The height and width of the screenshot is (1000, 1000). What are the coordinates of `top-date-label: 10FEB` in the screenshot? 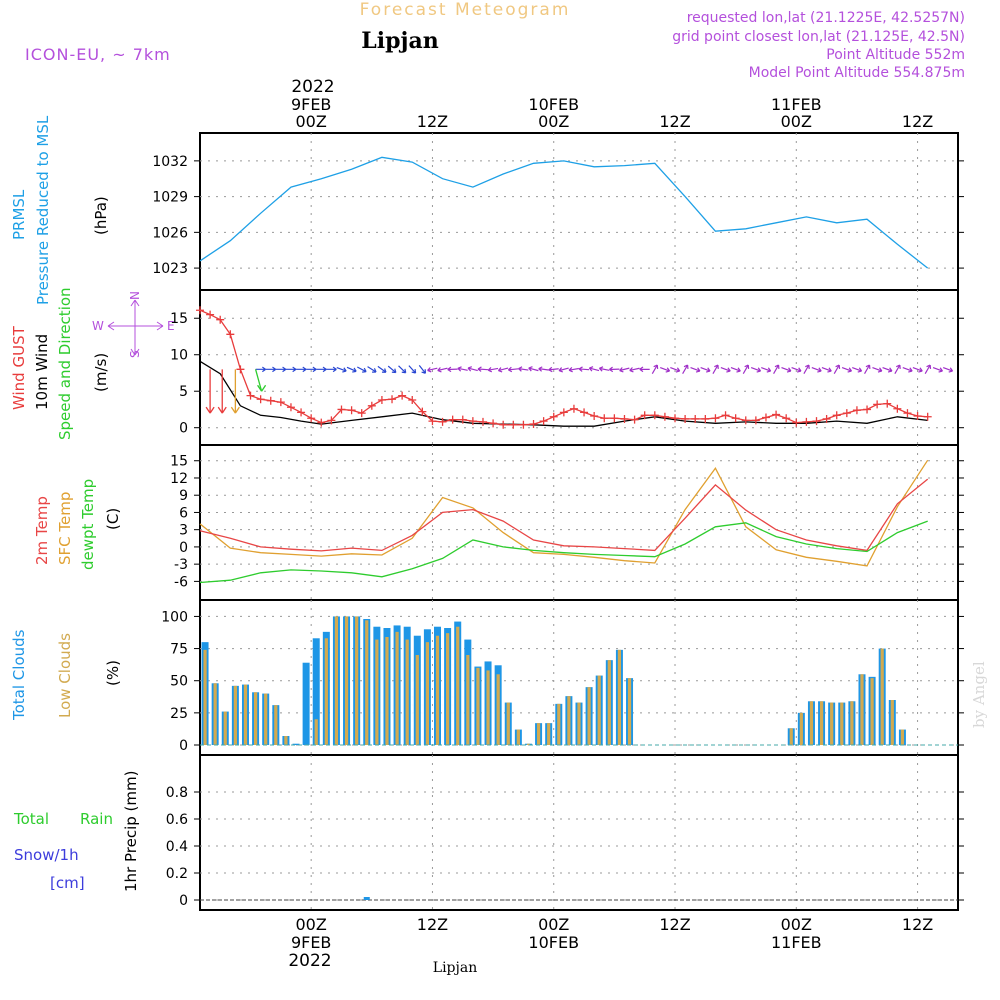 It's located at (553, 104).